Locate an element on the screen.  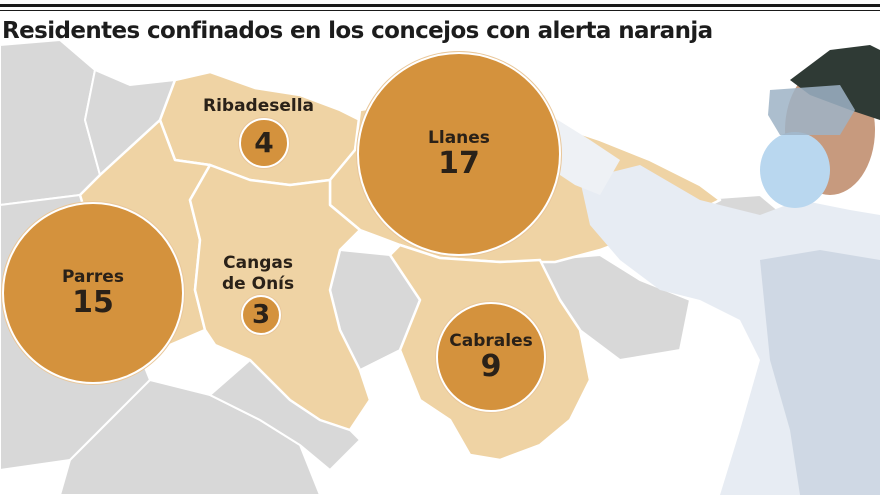
value-cangas: 3 is located at coordinates (261, 315).